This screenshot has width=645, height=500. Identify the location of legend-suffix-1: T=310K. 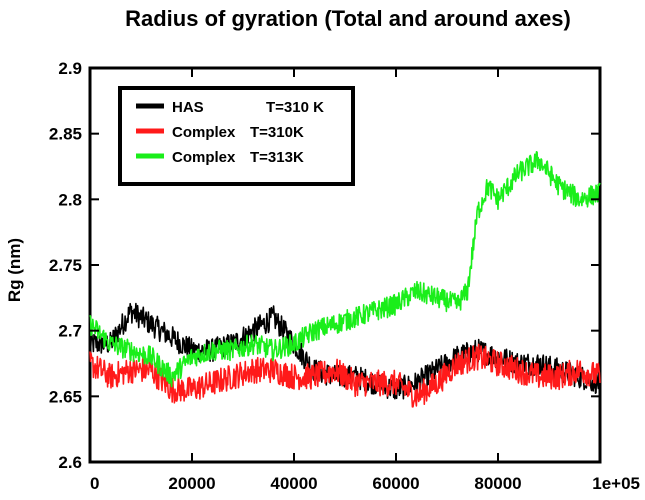
(277, 132).